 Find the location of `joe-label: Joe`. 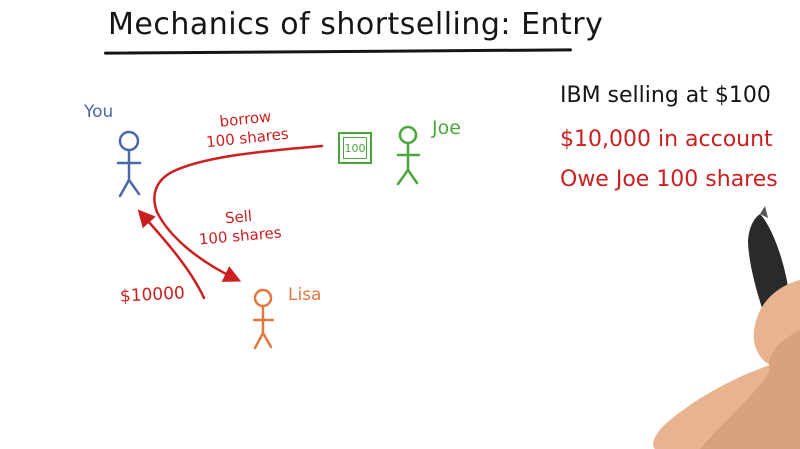

joe-label: Joe is located at coordinates (446, 128).